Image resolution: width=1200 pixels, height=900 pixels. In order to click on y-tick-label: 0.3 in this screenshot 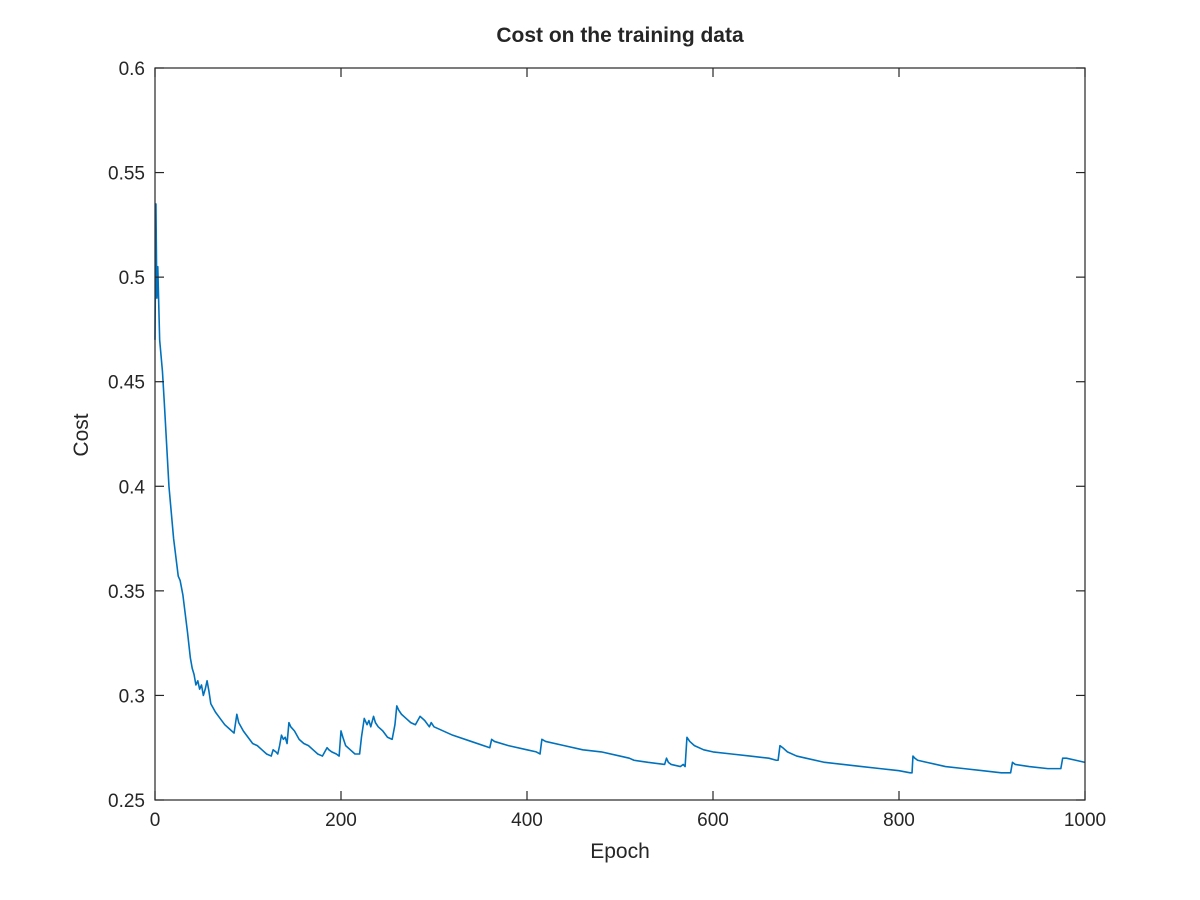, I will do `click(132, 696)`.